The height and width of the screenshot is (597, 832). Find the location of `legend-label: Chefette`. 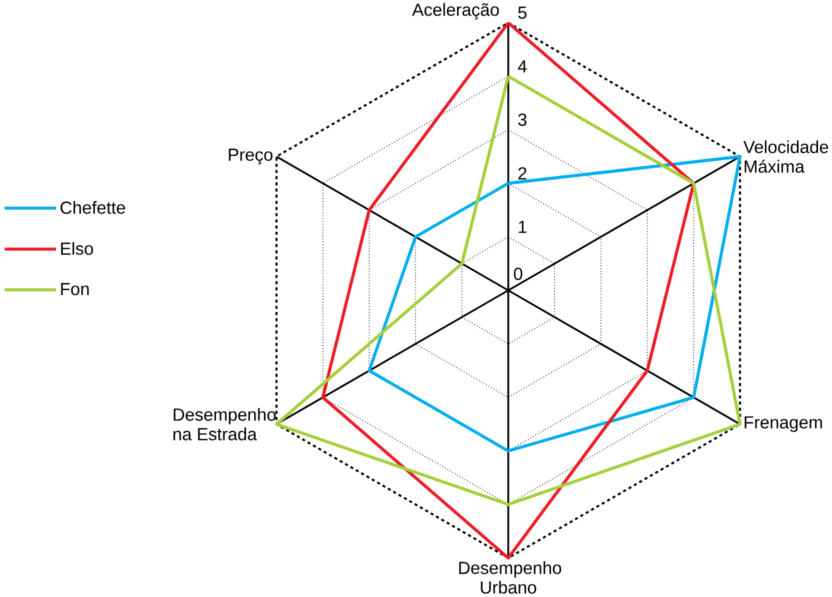

legend-label: Chefette is located at coordinates (93, 207).